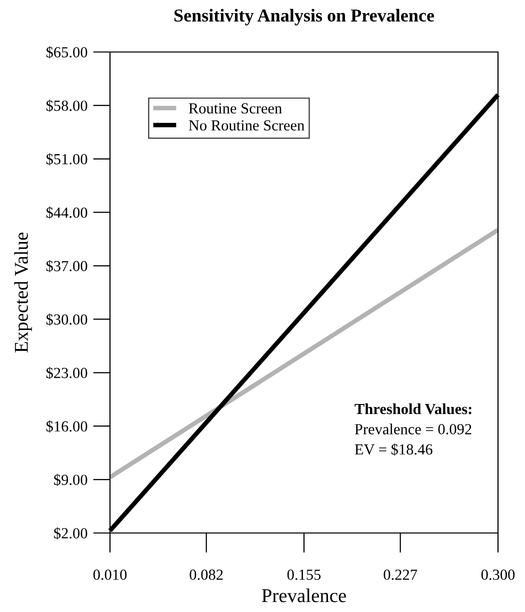 This screenshot has height=612, width=525. What do you see at coordinates (67, 373) in the screenshot?
I see `y-tick-label: $23.00` at bounding box center [67, 373].